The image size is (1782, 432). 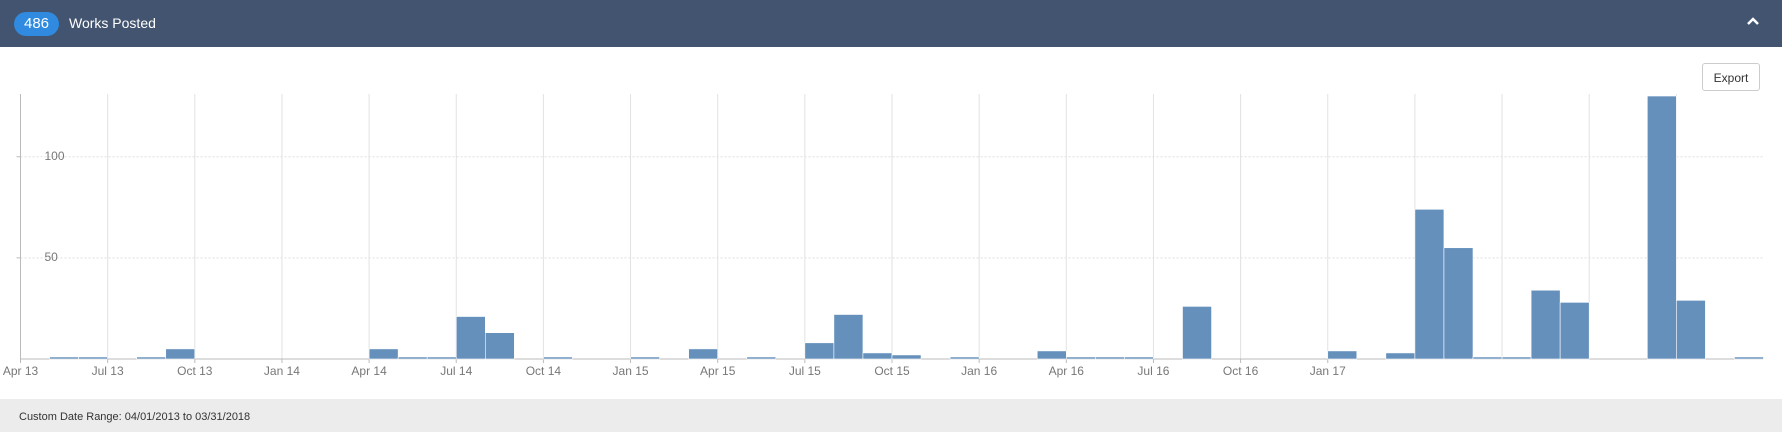 What do you see at coordinates (891, 23) in the screenshot?
I see `header: 486 Works Posted` at bounding box center [891, 23].